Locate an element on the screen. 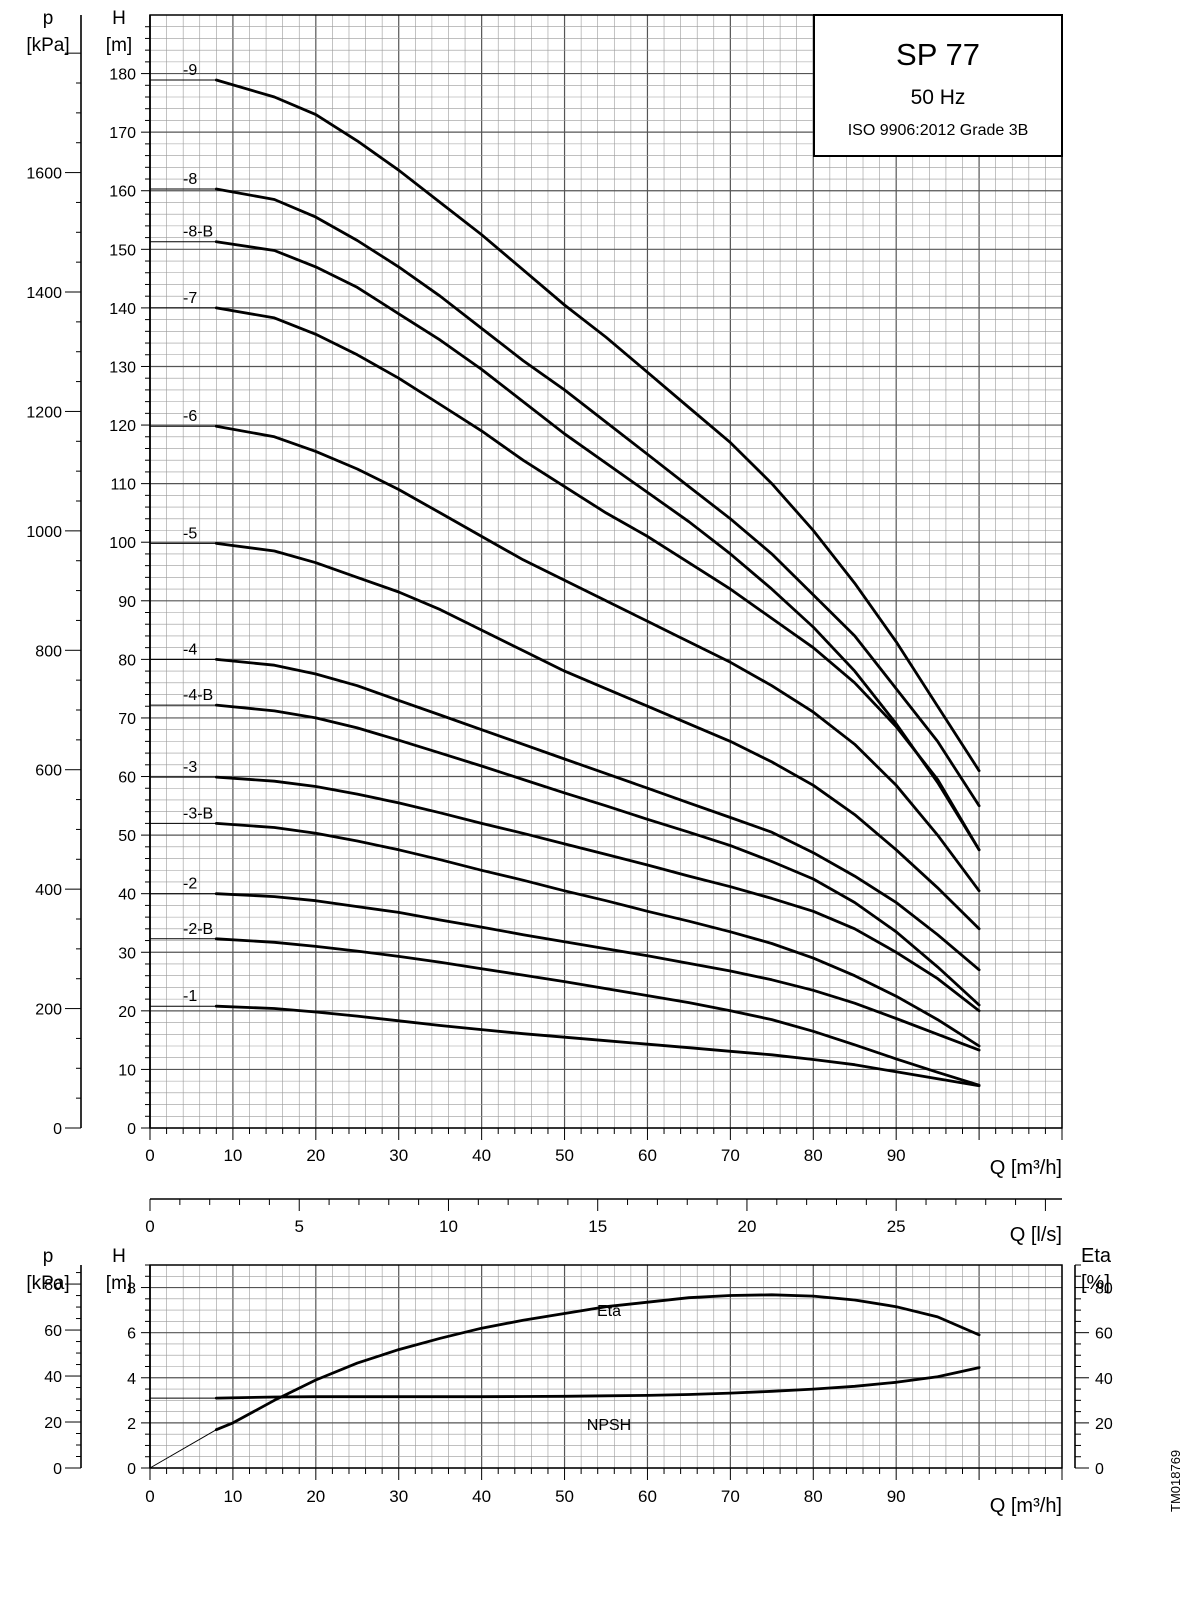 The height and width of the screenshot is (1613, 1193). q-ls-tick-label: 15 is located at coordinates (597, 1226).